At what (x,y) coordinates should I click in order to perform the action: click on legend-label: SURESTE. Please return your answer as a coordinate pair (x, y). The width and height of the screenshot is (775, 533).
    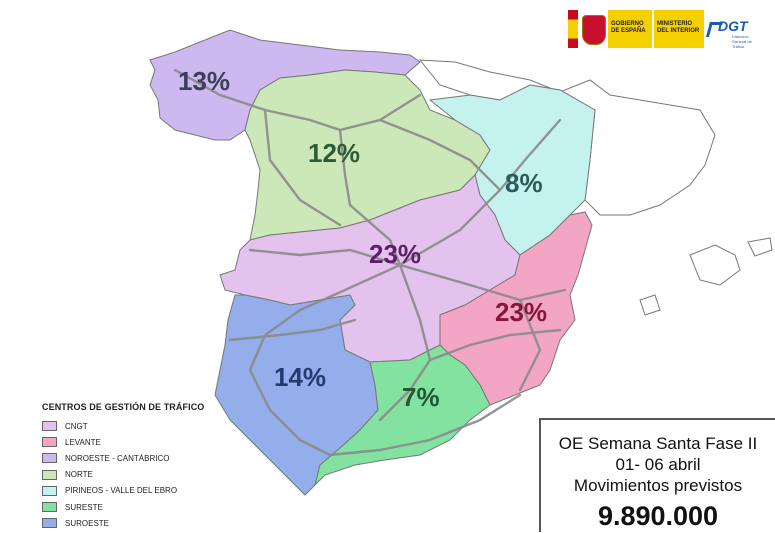
    Looking at the image, I should click on (84, 507).